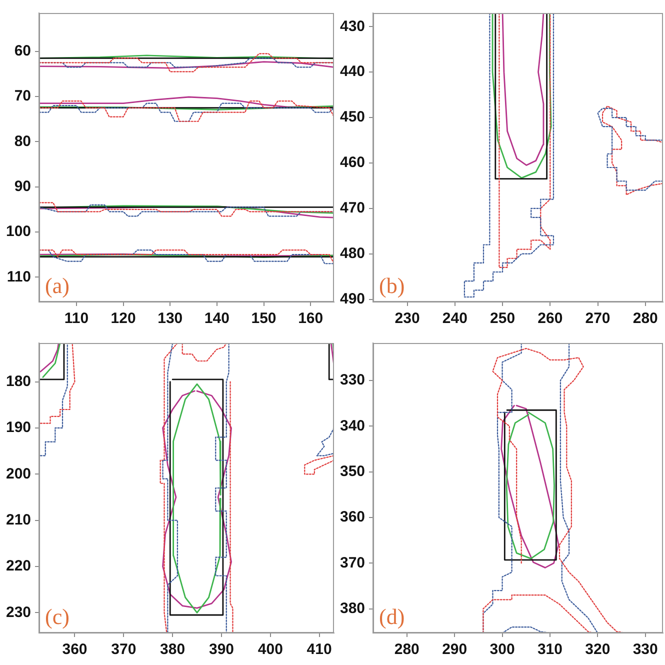 This screenshot has height=665, width=665. I want to click on y-tick-label: 90, so click(23, 186).